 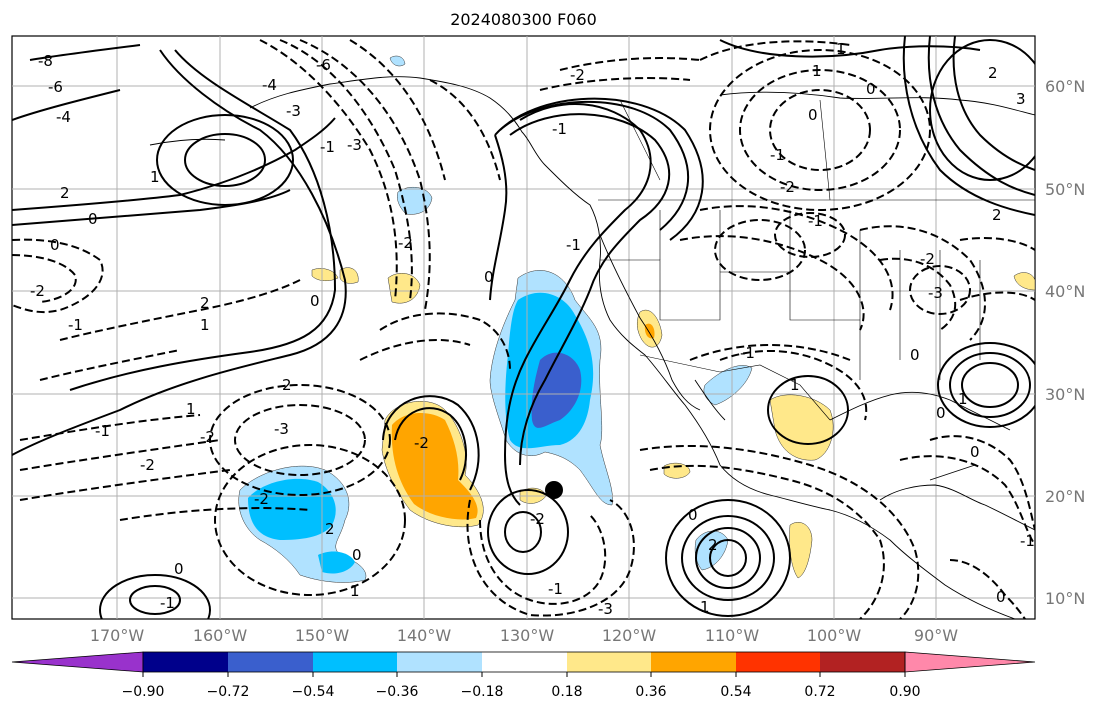 I want to click on colorbar-tick-label: −0.54, so click(x=313, y=692).